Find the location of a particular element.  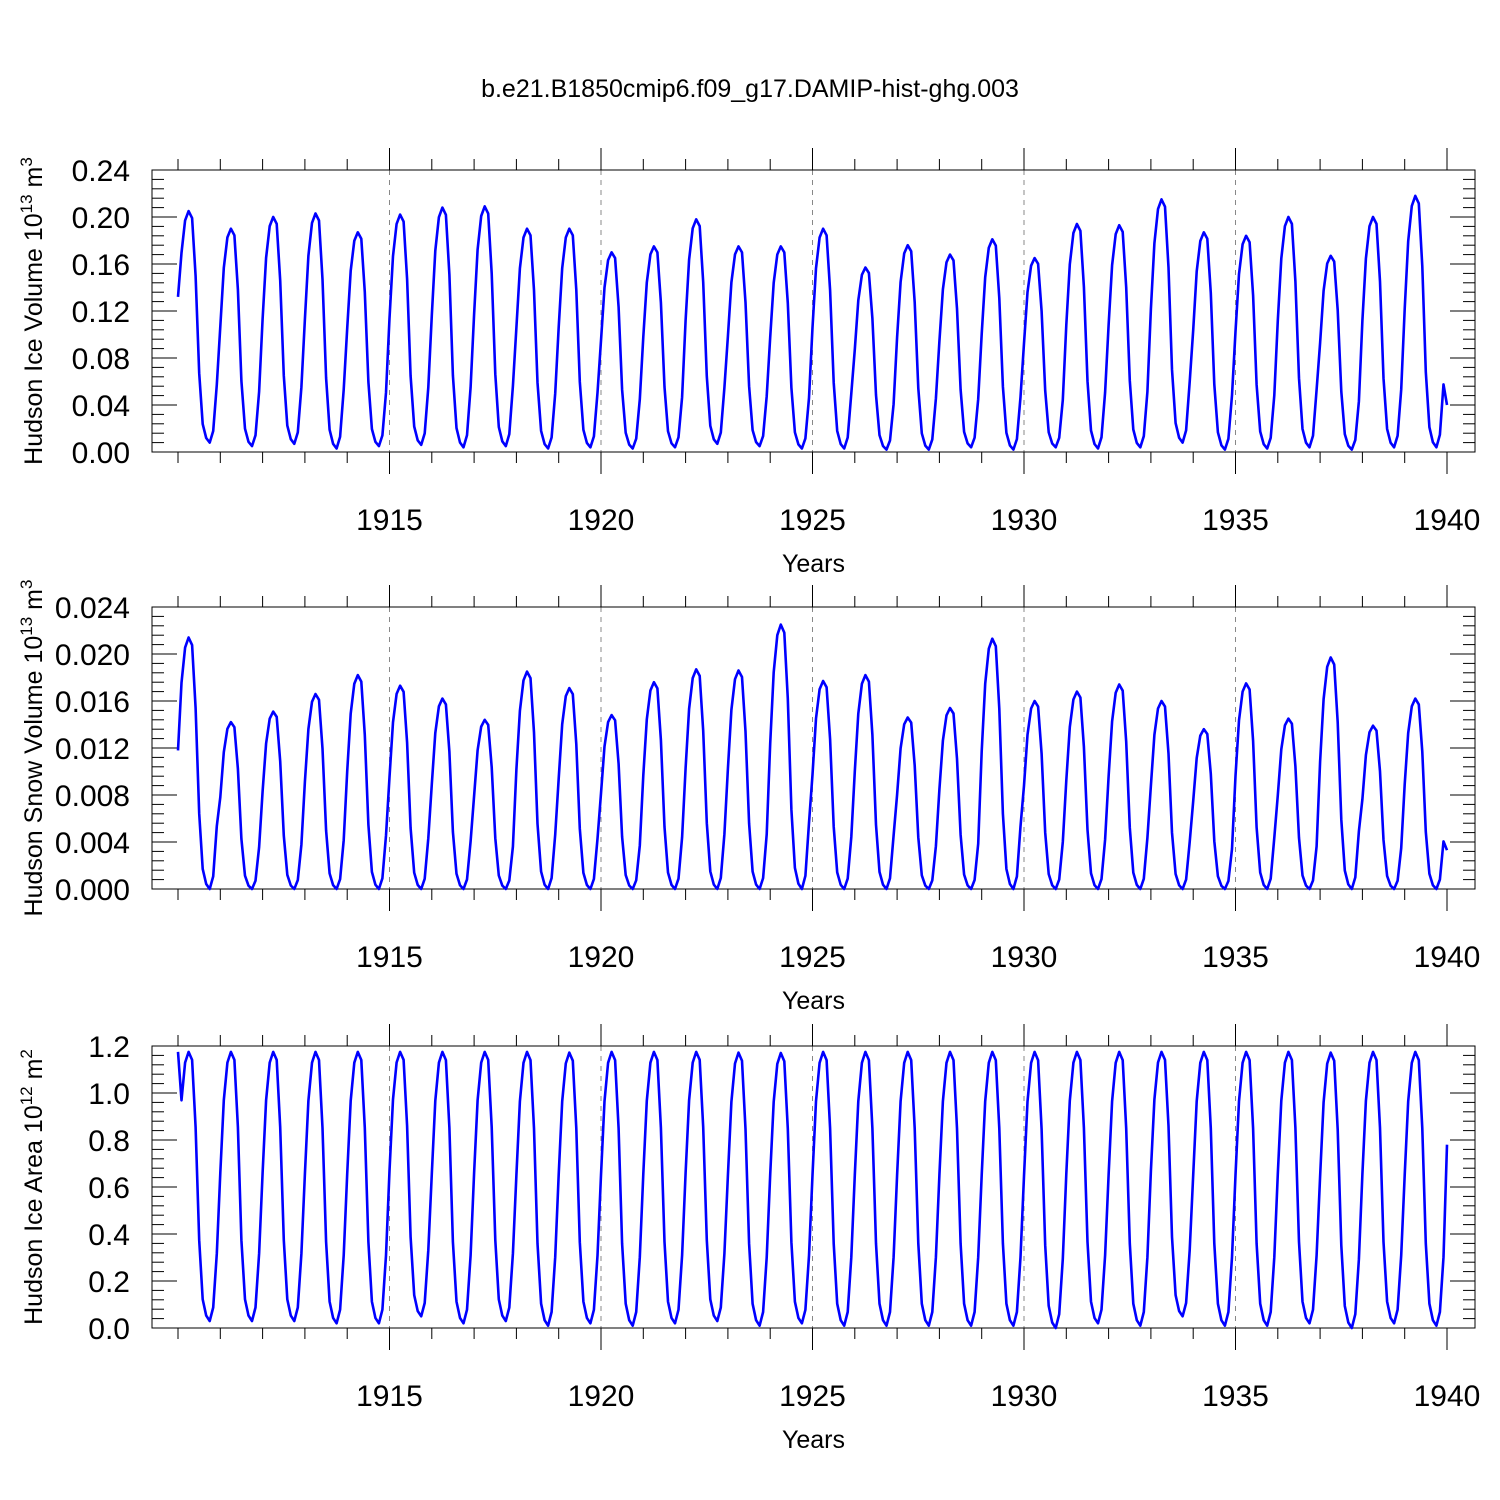

y-tick-label: 1.0 is located at coordinates (109, 1094).